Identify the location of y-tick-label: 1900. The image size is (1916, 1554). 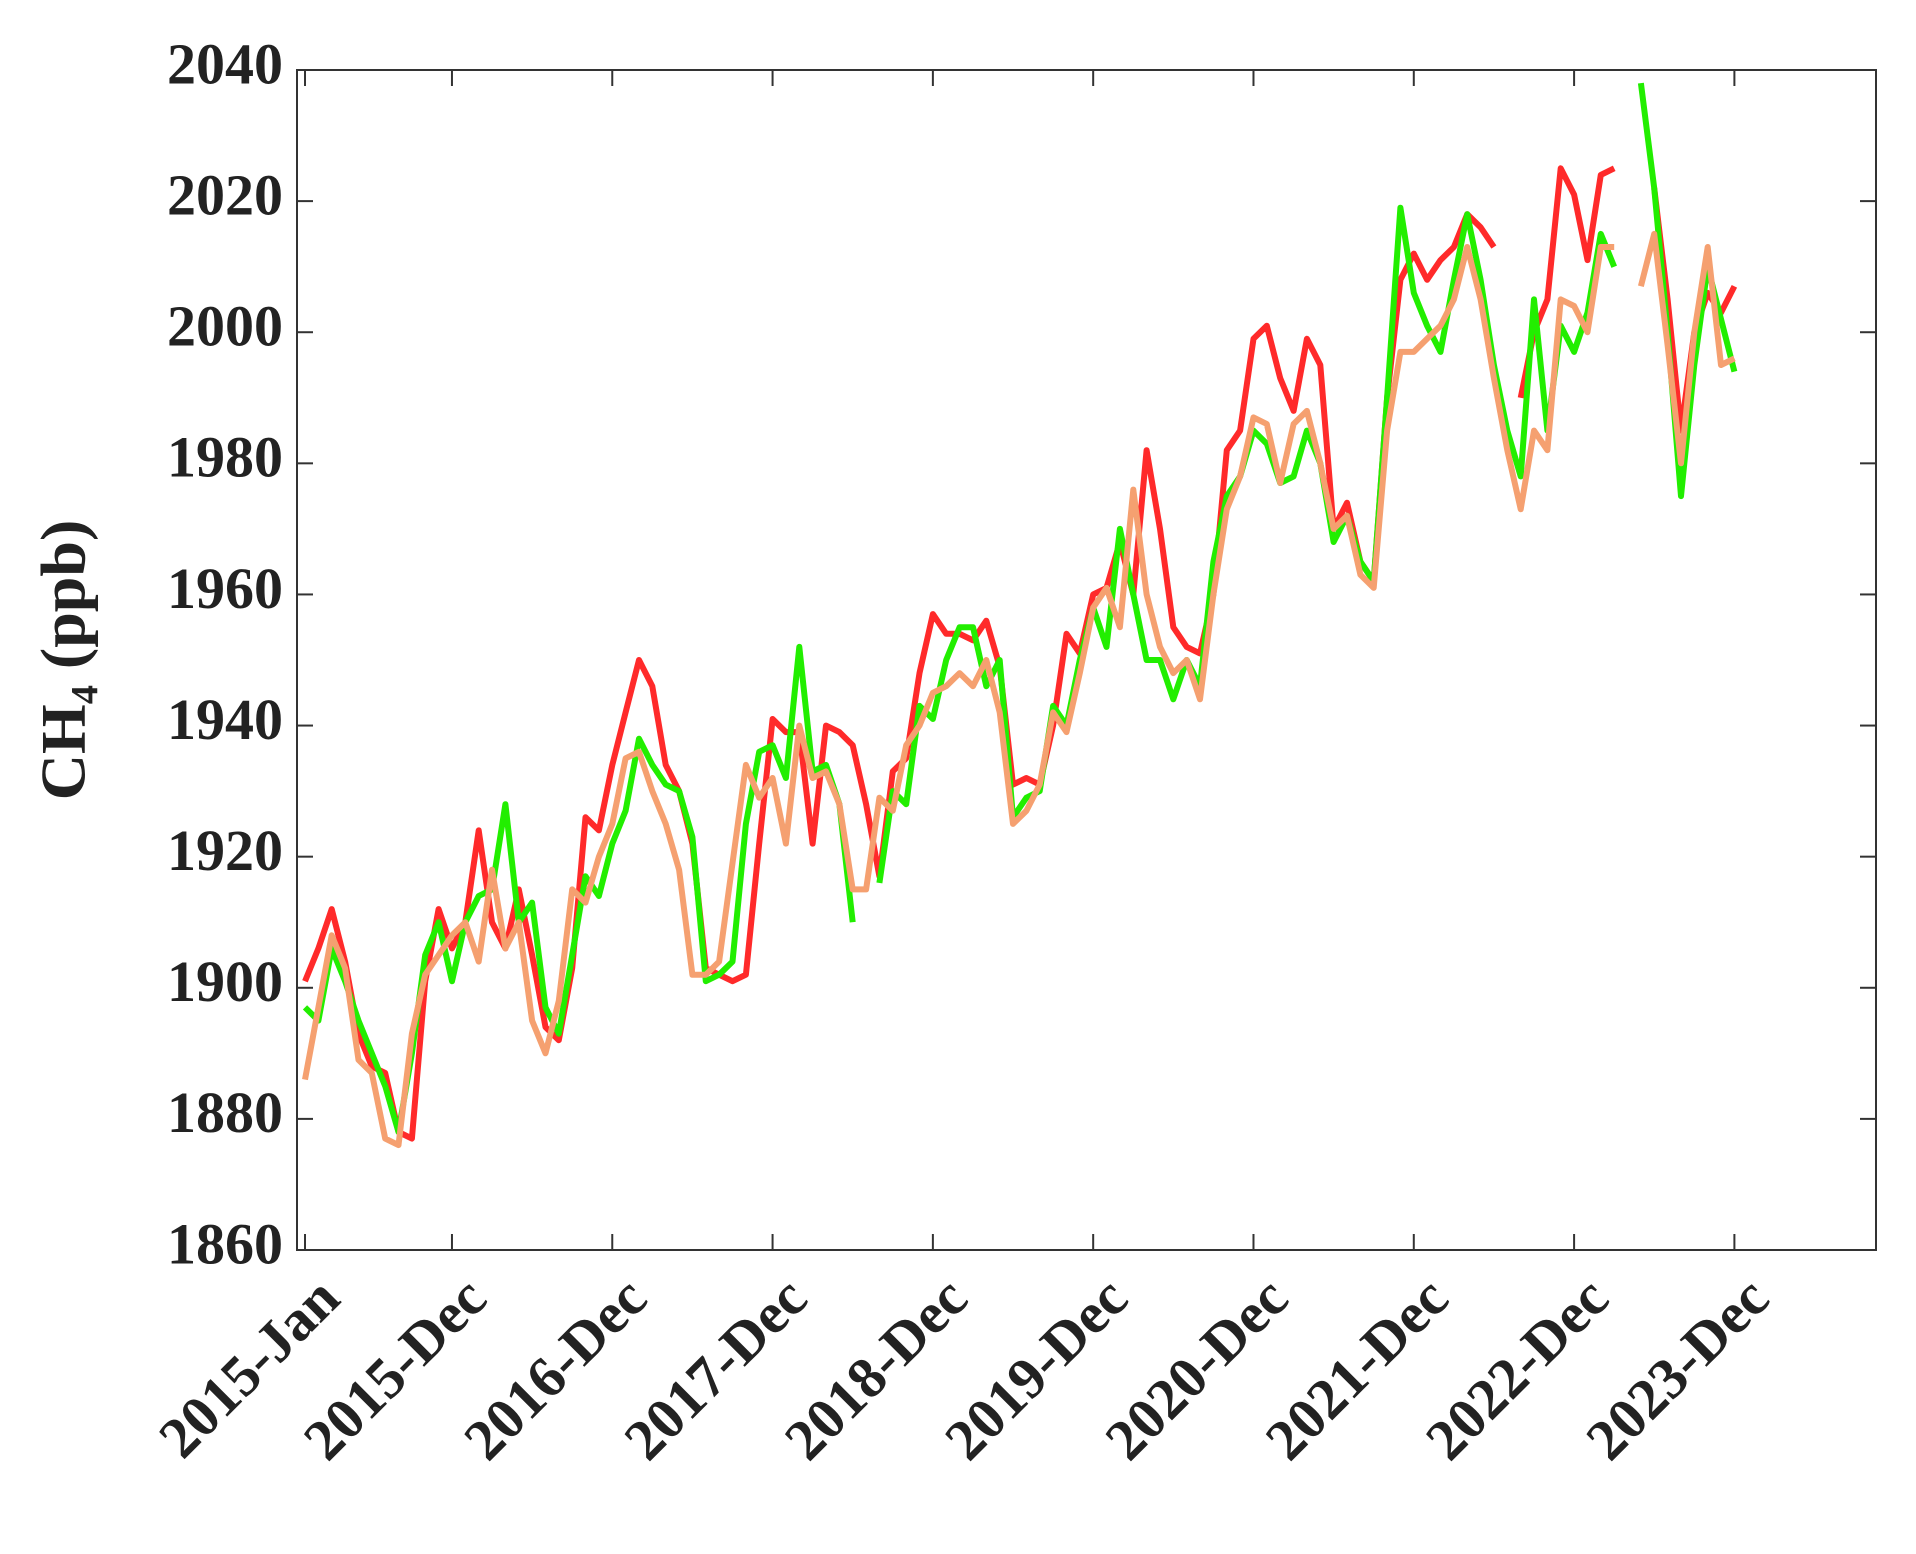
(225, 981).